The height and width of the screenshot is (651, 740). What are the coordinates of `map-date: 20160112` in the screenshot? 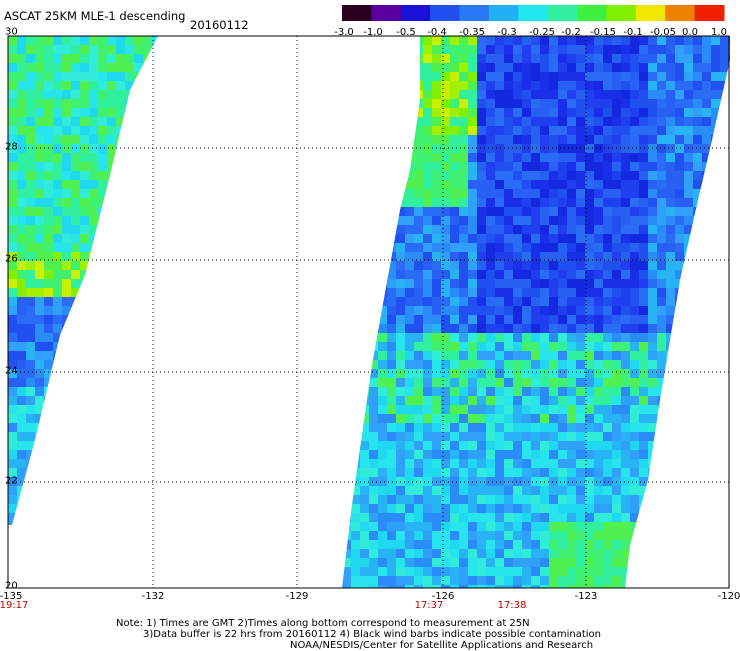 It's located at (219, 25).